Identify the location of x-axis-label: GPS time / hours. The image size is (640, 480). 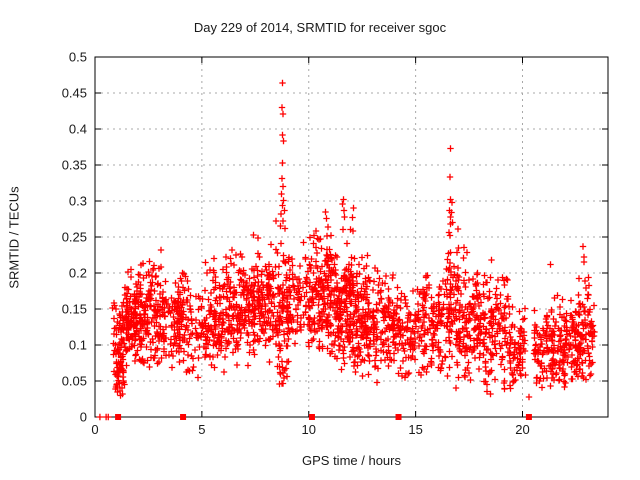
(351, 460).